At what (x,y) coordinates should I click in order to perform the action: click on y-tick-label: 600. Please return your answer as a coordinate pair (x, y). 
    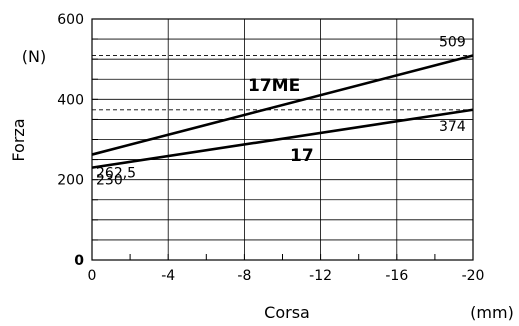
    Looking at the image, I should click on (70, 20).